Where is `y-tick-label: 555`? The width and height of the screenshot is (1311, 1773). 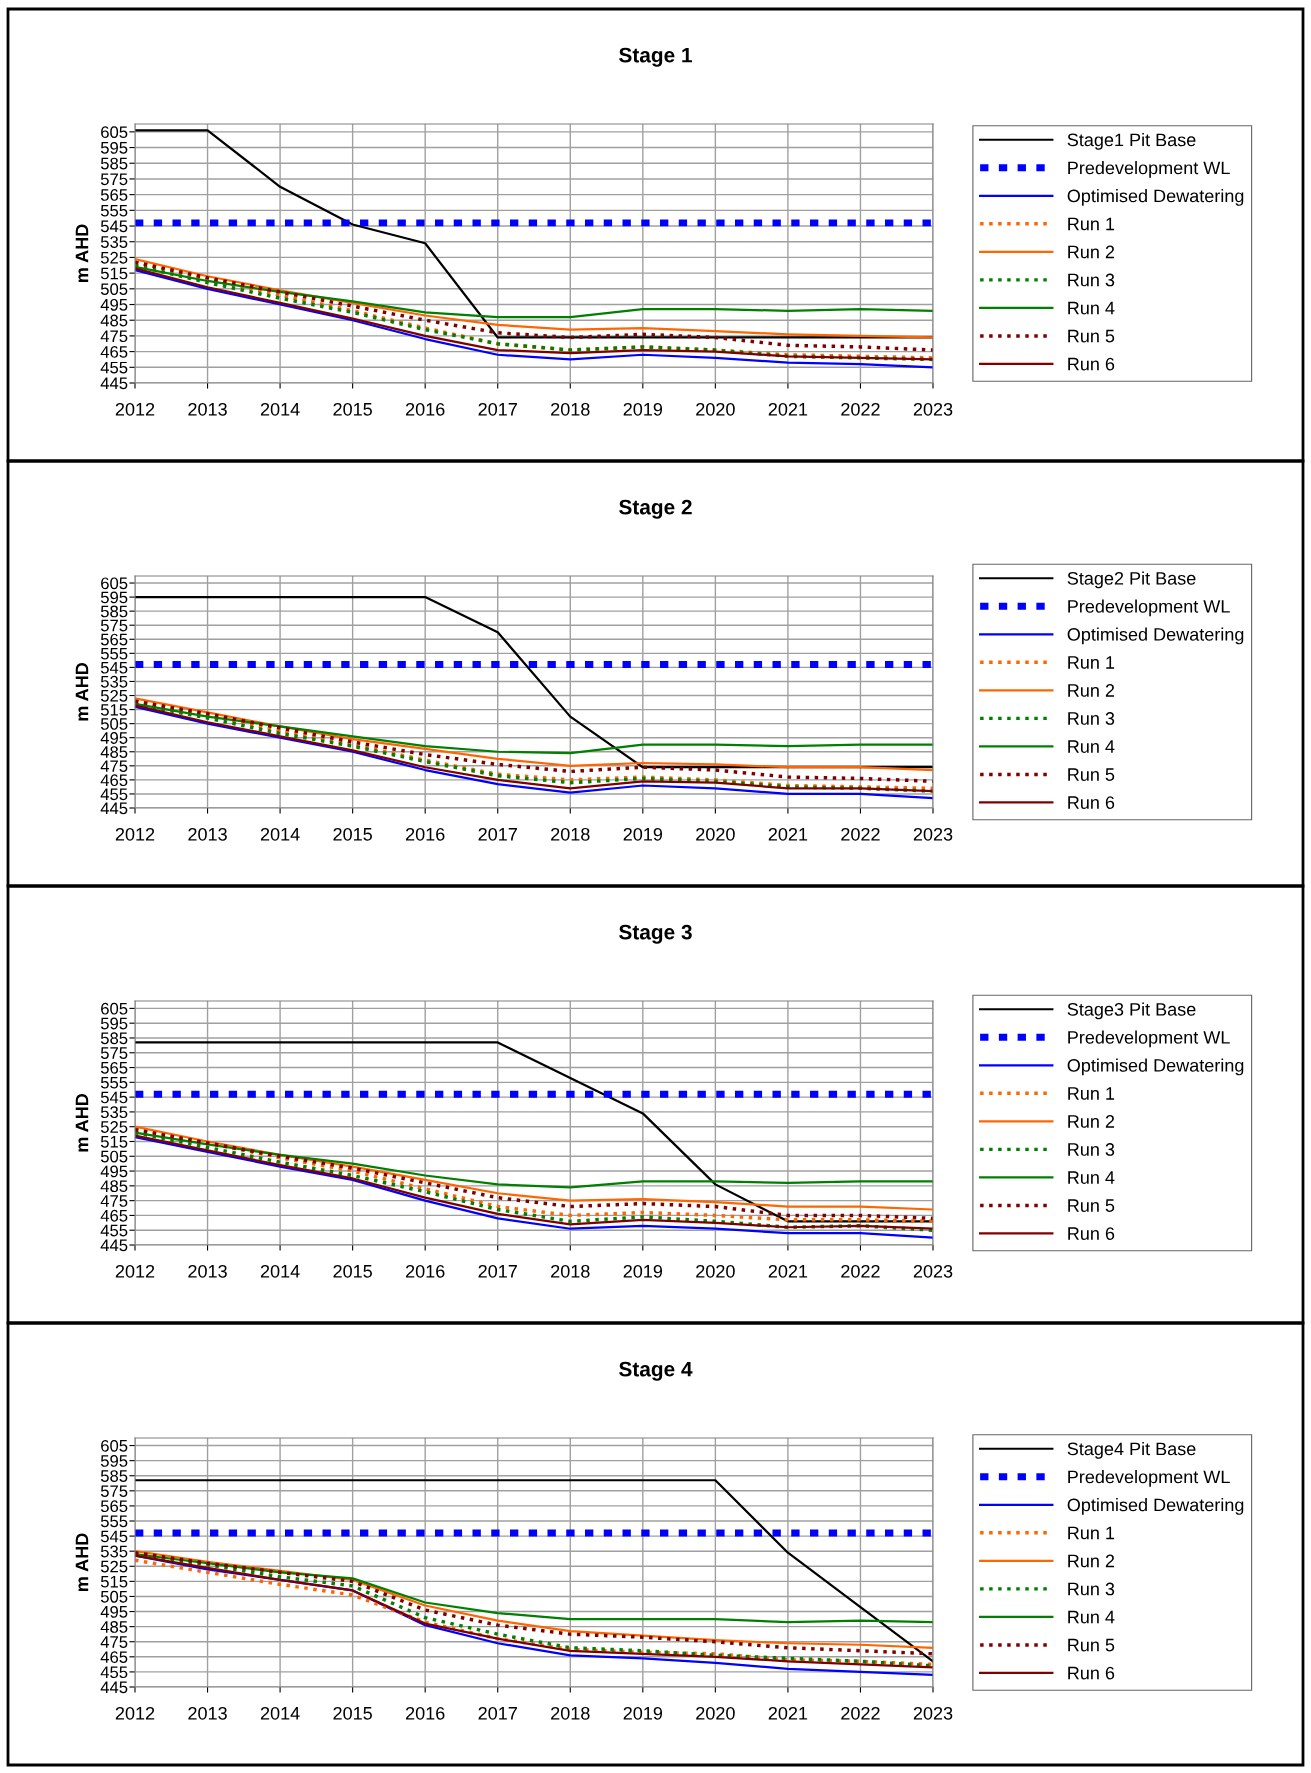
y-tick-label: 555 is located at coordinates (114, 1082).